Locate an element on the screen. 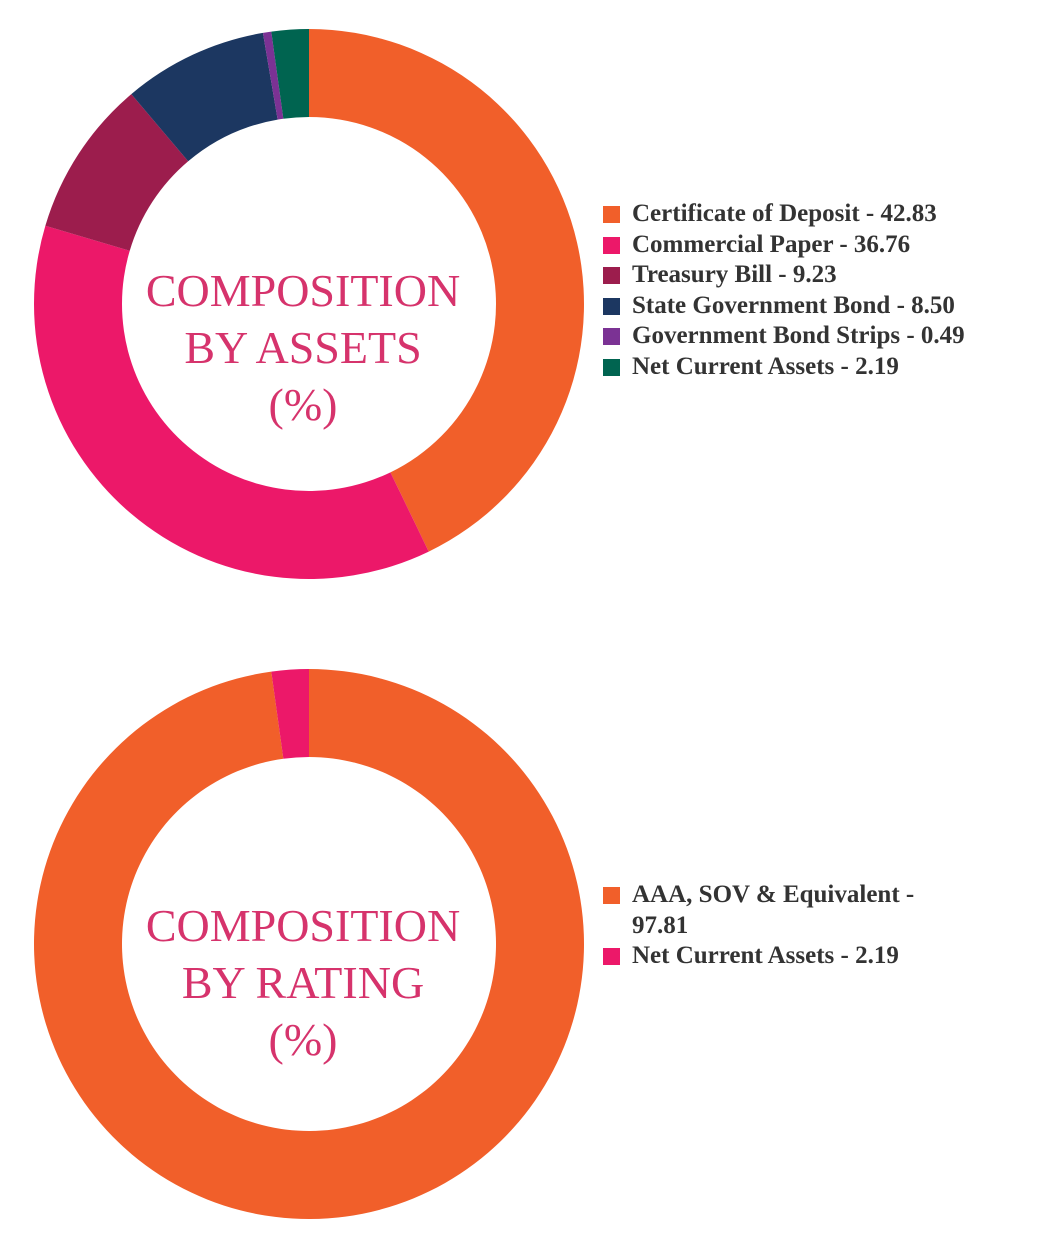 Image resolution: width=1039 pixels, height=1244 pixels. donut-slice-treasury-bill is located at coordinates (117, 172).